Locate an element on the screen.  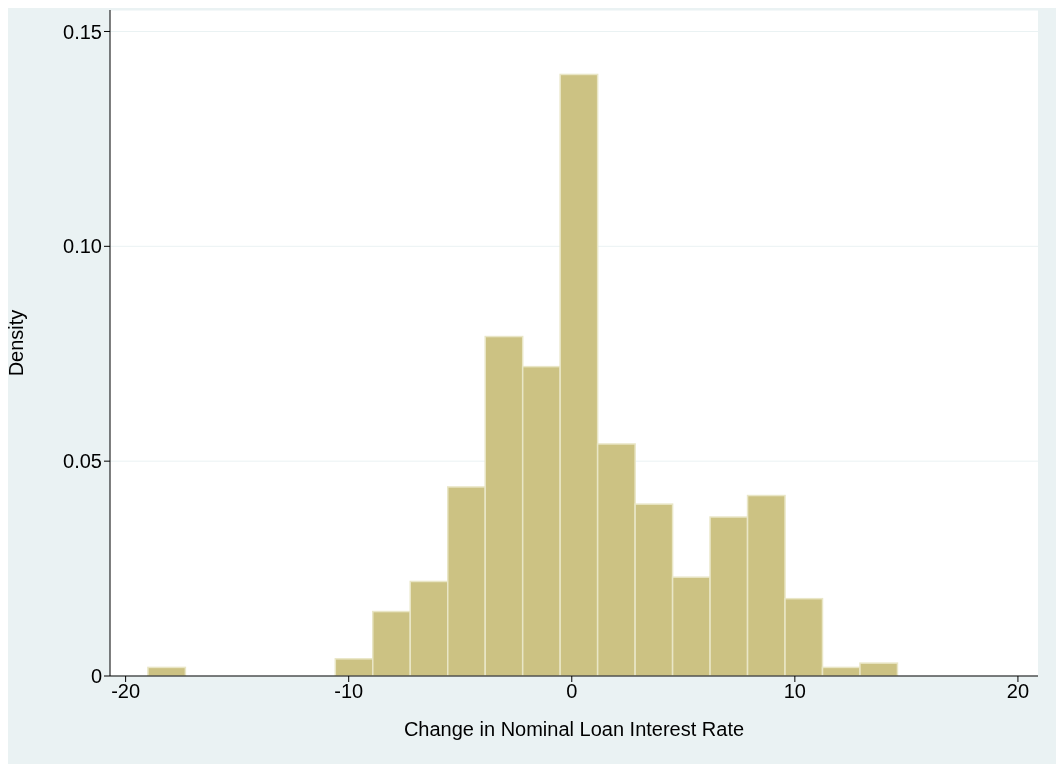
x-tick-label: 20 is located at coordinates (1018, 691).